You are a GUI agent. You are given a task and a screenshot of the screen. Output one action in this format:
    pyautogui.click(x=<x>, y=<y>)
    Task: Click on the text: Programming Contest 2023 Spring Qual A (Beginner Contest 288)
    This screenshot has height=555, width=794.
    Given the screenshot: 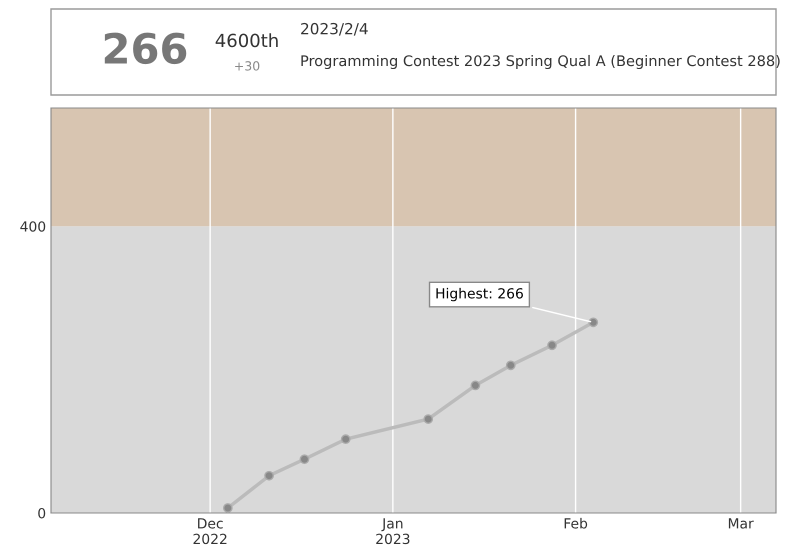 What is the action you would take?
    pyautogui.click(x=540, y=62)
    